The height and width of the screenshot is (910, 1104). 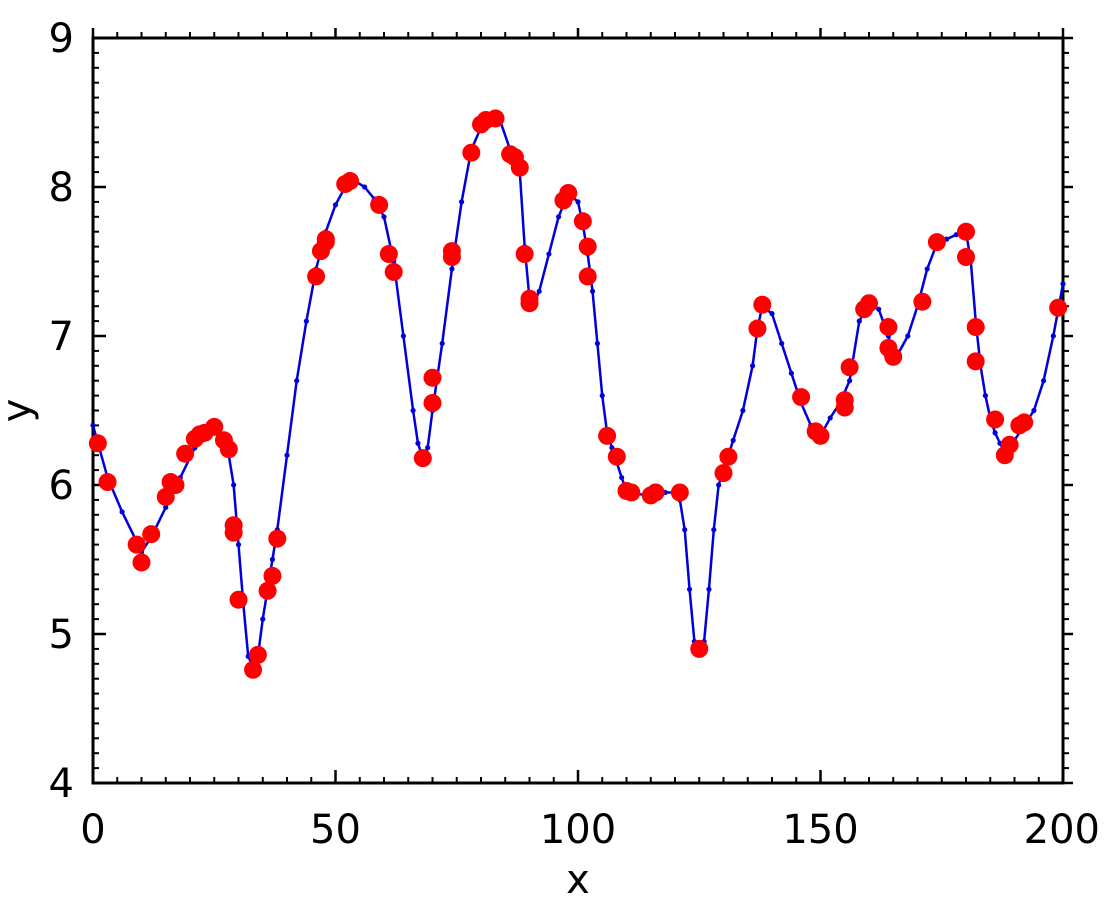 What do you see at coordinates (590, 830) in the screenshot?
I see `x-tick-labels: 0 50 100 150 200` at bounding box center [590, 830].